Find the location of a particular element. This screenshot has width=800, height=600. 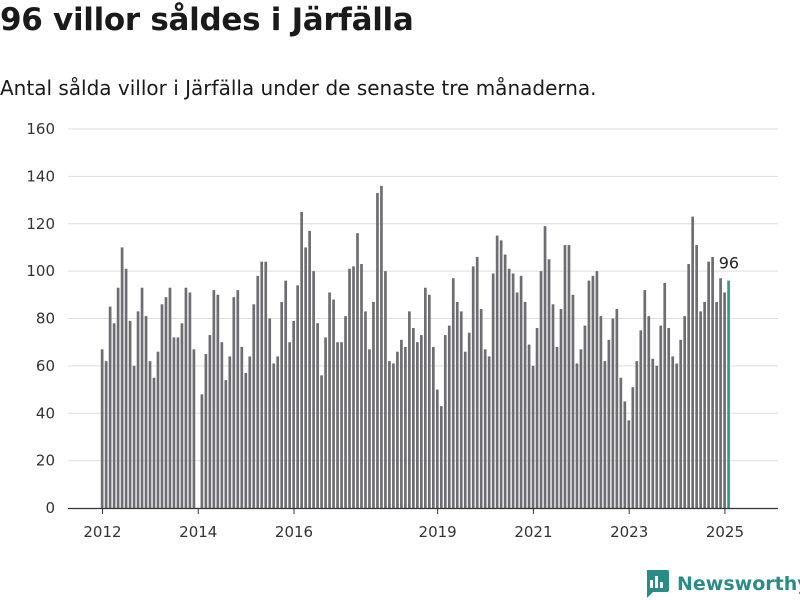

y-tick-label: 120 is located at coordinates (40, 224).